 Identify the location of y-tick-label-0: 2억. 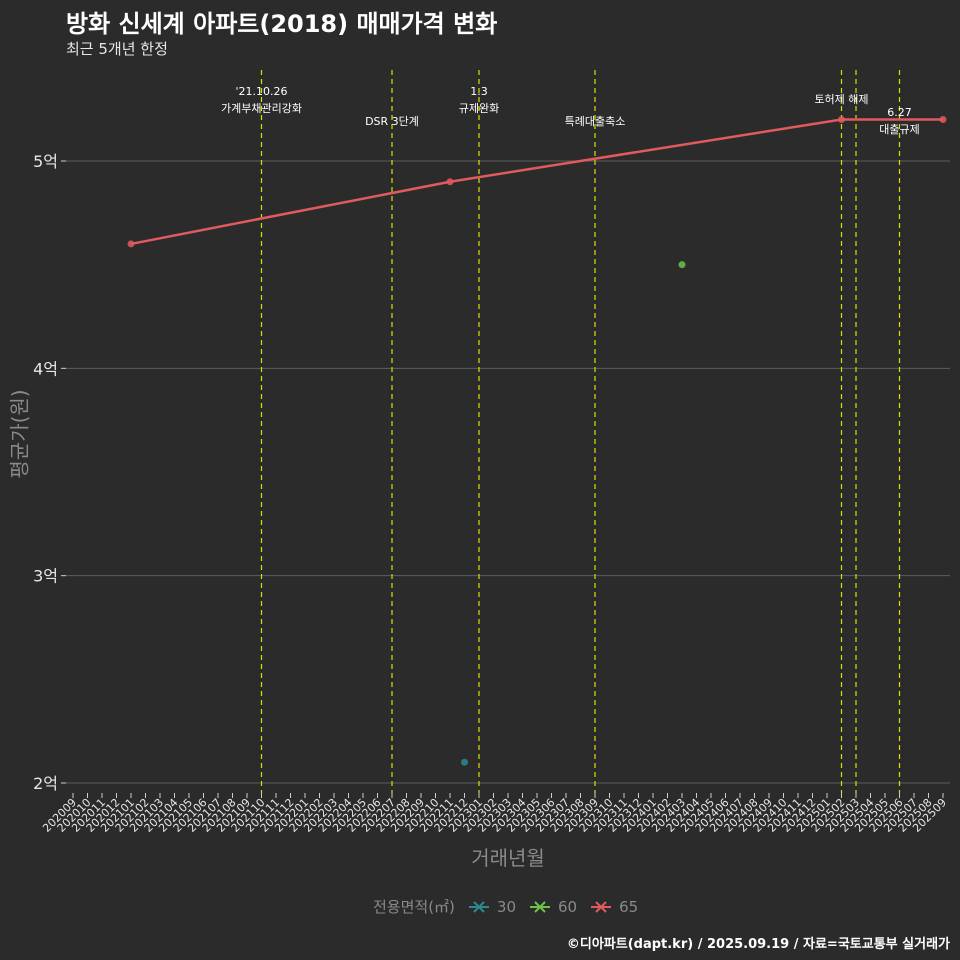
(45, 783).